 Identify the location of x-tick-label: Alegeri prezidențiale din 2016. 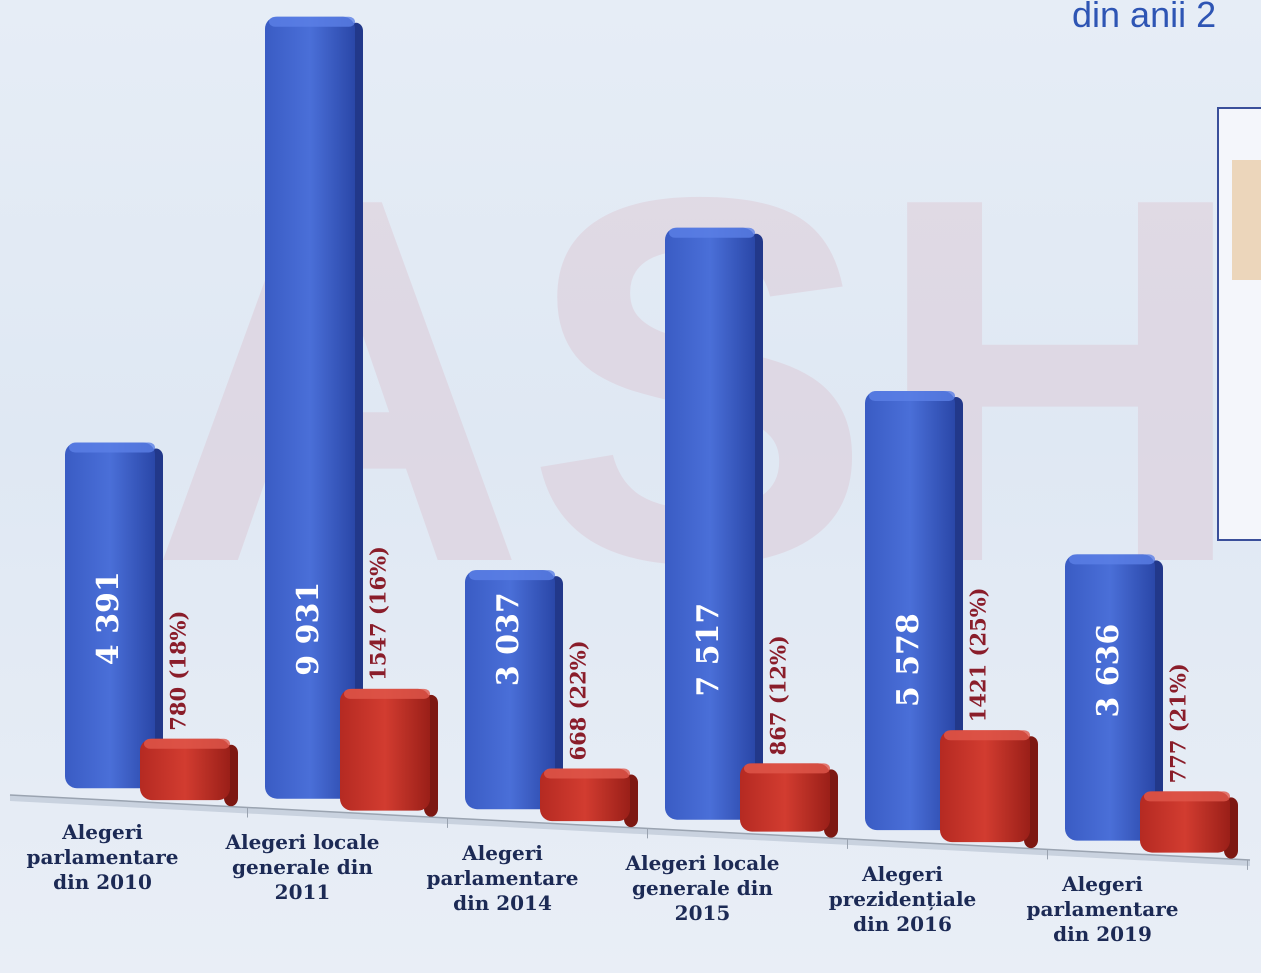
(902, 898).